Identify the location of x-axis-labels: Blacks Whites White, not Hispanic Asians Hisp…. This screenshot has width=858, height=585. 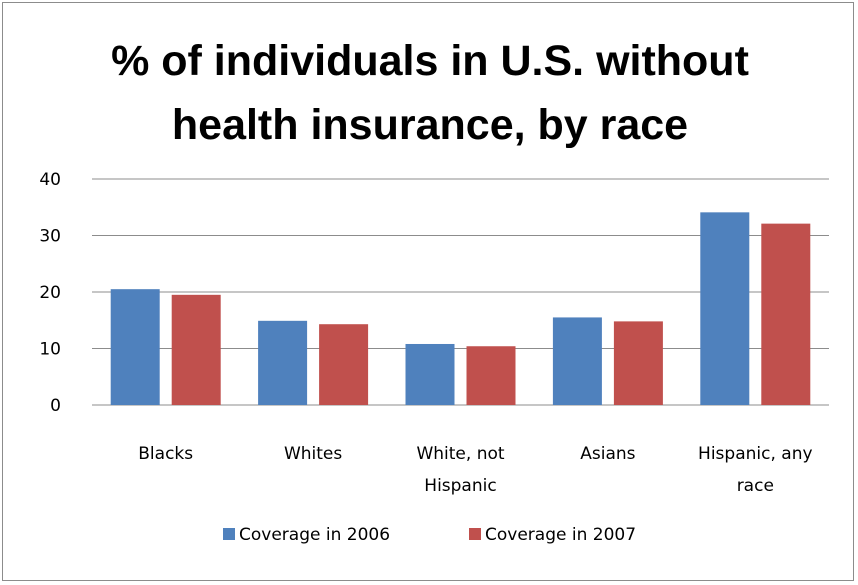
(475, 470).